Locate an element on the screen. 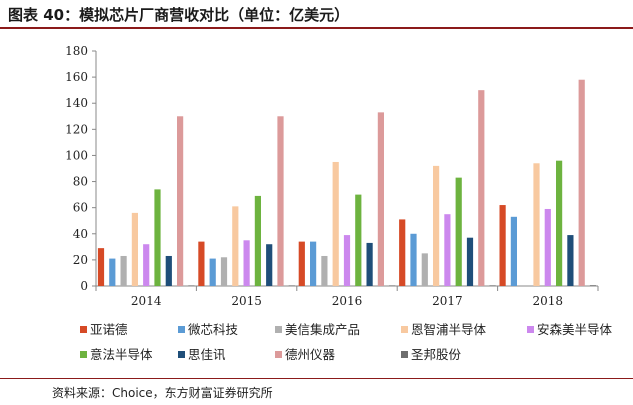  title-divider is located at coordinates (316, 28).